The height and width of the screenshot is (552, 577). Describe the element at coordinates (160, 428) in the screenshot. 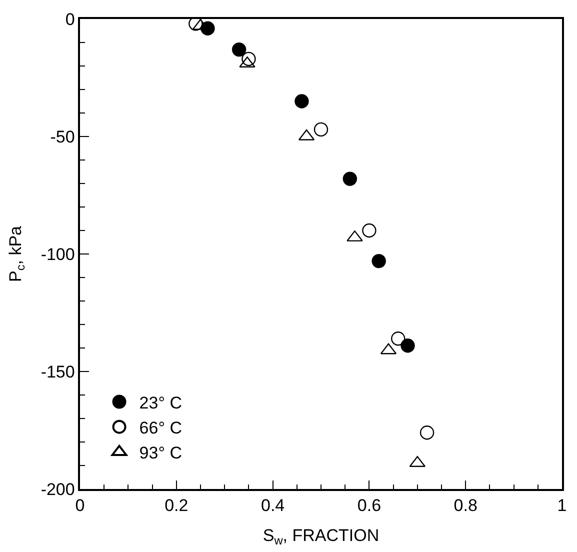

I see `legend-label: 66° C` at that location.